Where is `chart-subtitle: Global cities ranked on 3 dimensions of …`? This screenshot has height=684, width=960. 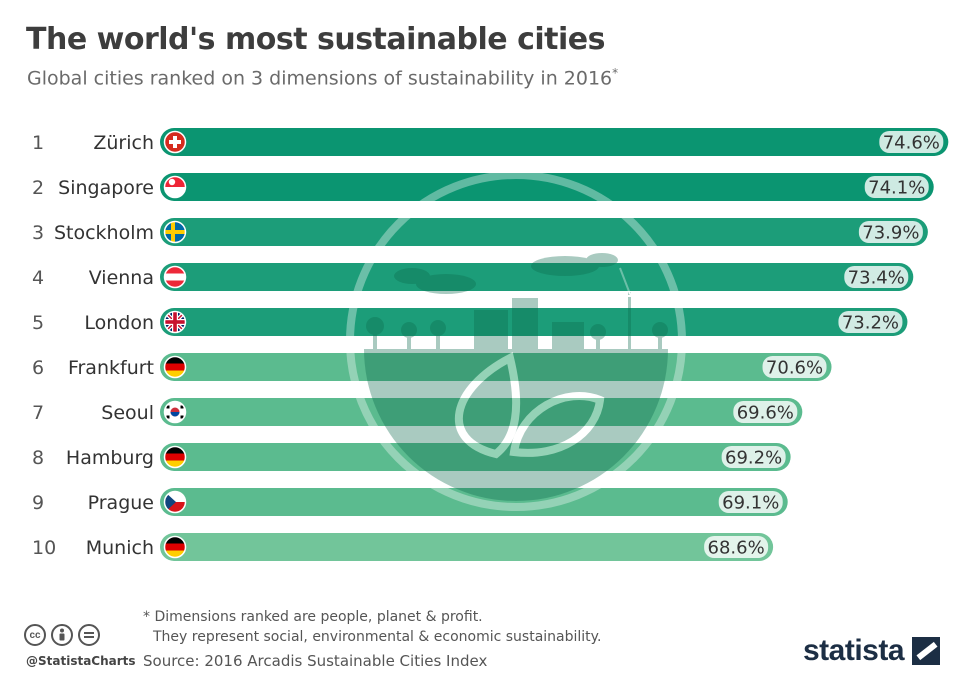
chart-subtitle: Global cities ranked on 3 dimensions of … is located at coordinates (322, 77).